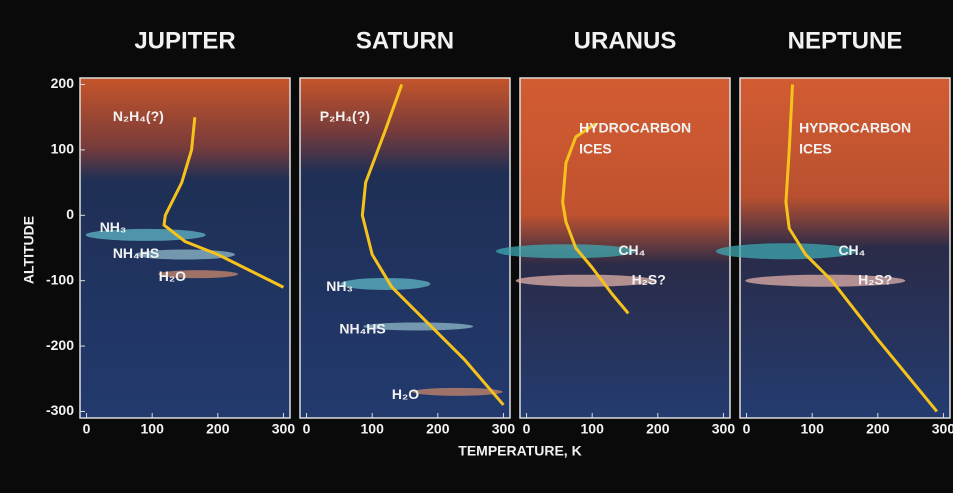  Describe the element at coordinates (184, 40) in the screenshot. I see `panel-title: JUPITER` at that location.